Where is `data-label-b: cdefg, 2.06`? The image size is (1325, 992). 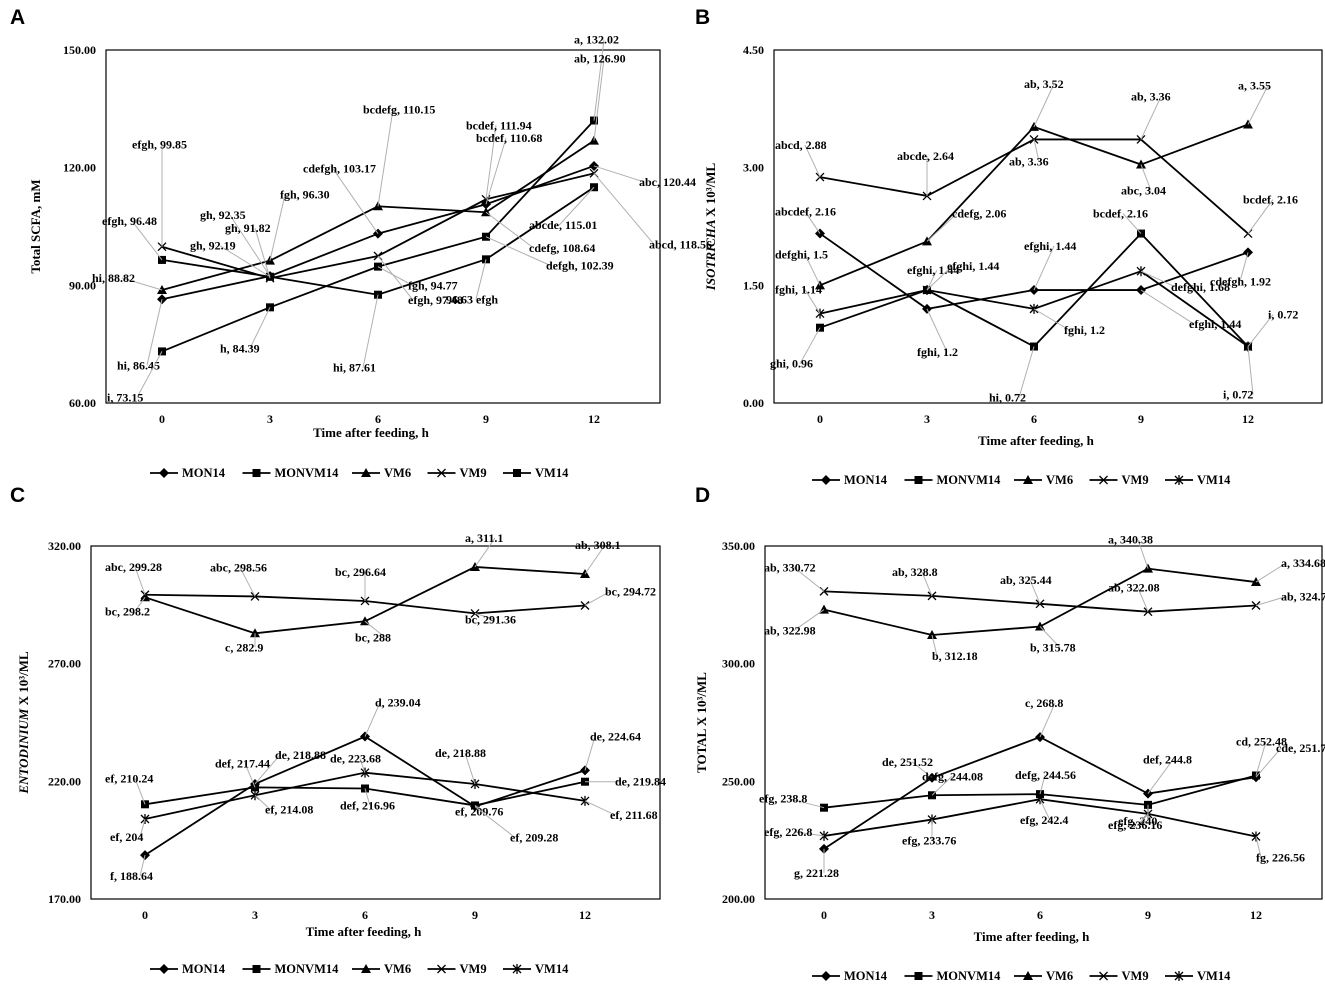
data-label-b: cdefg, 2.06 is located at coordinates (979, 213).